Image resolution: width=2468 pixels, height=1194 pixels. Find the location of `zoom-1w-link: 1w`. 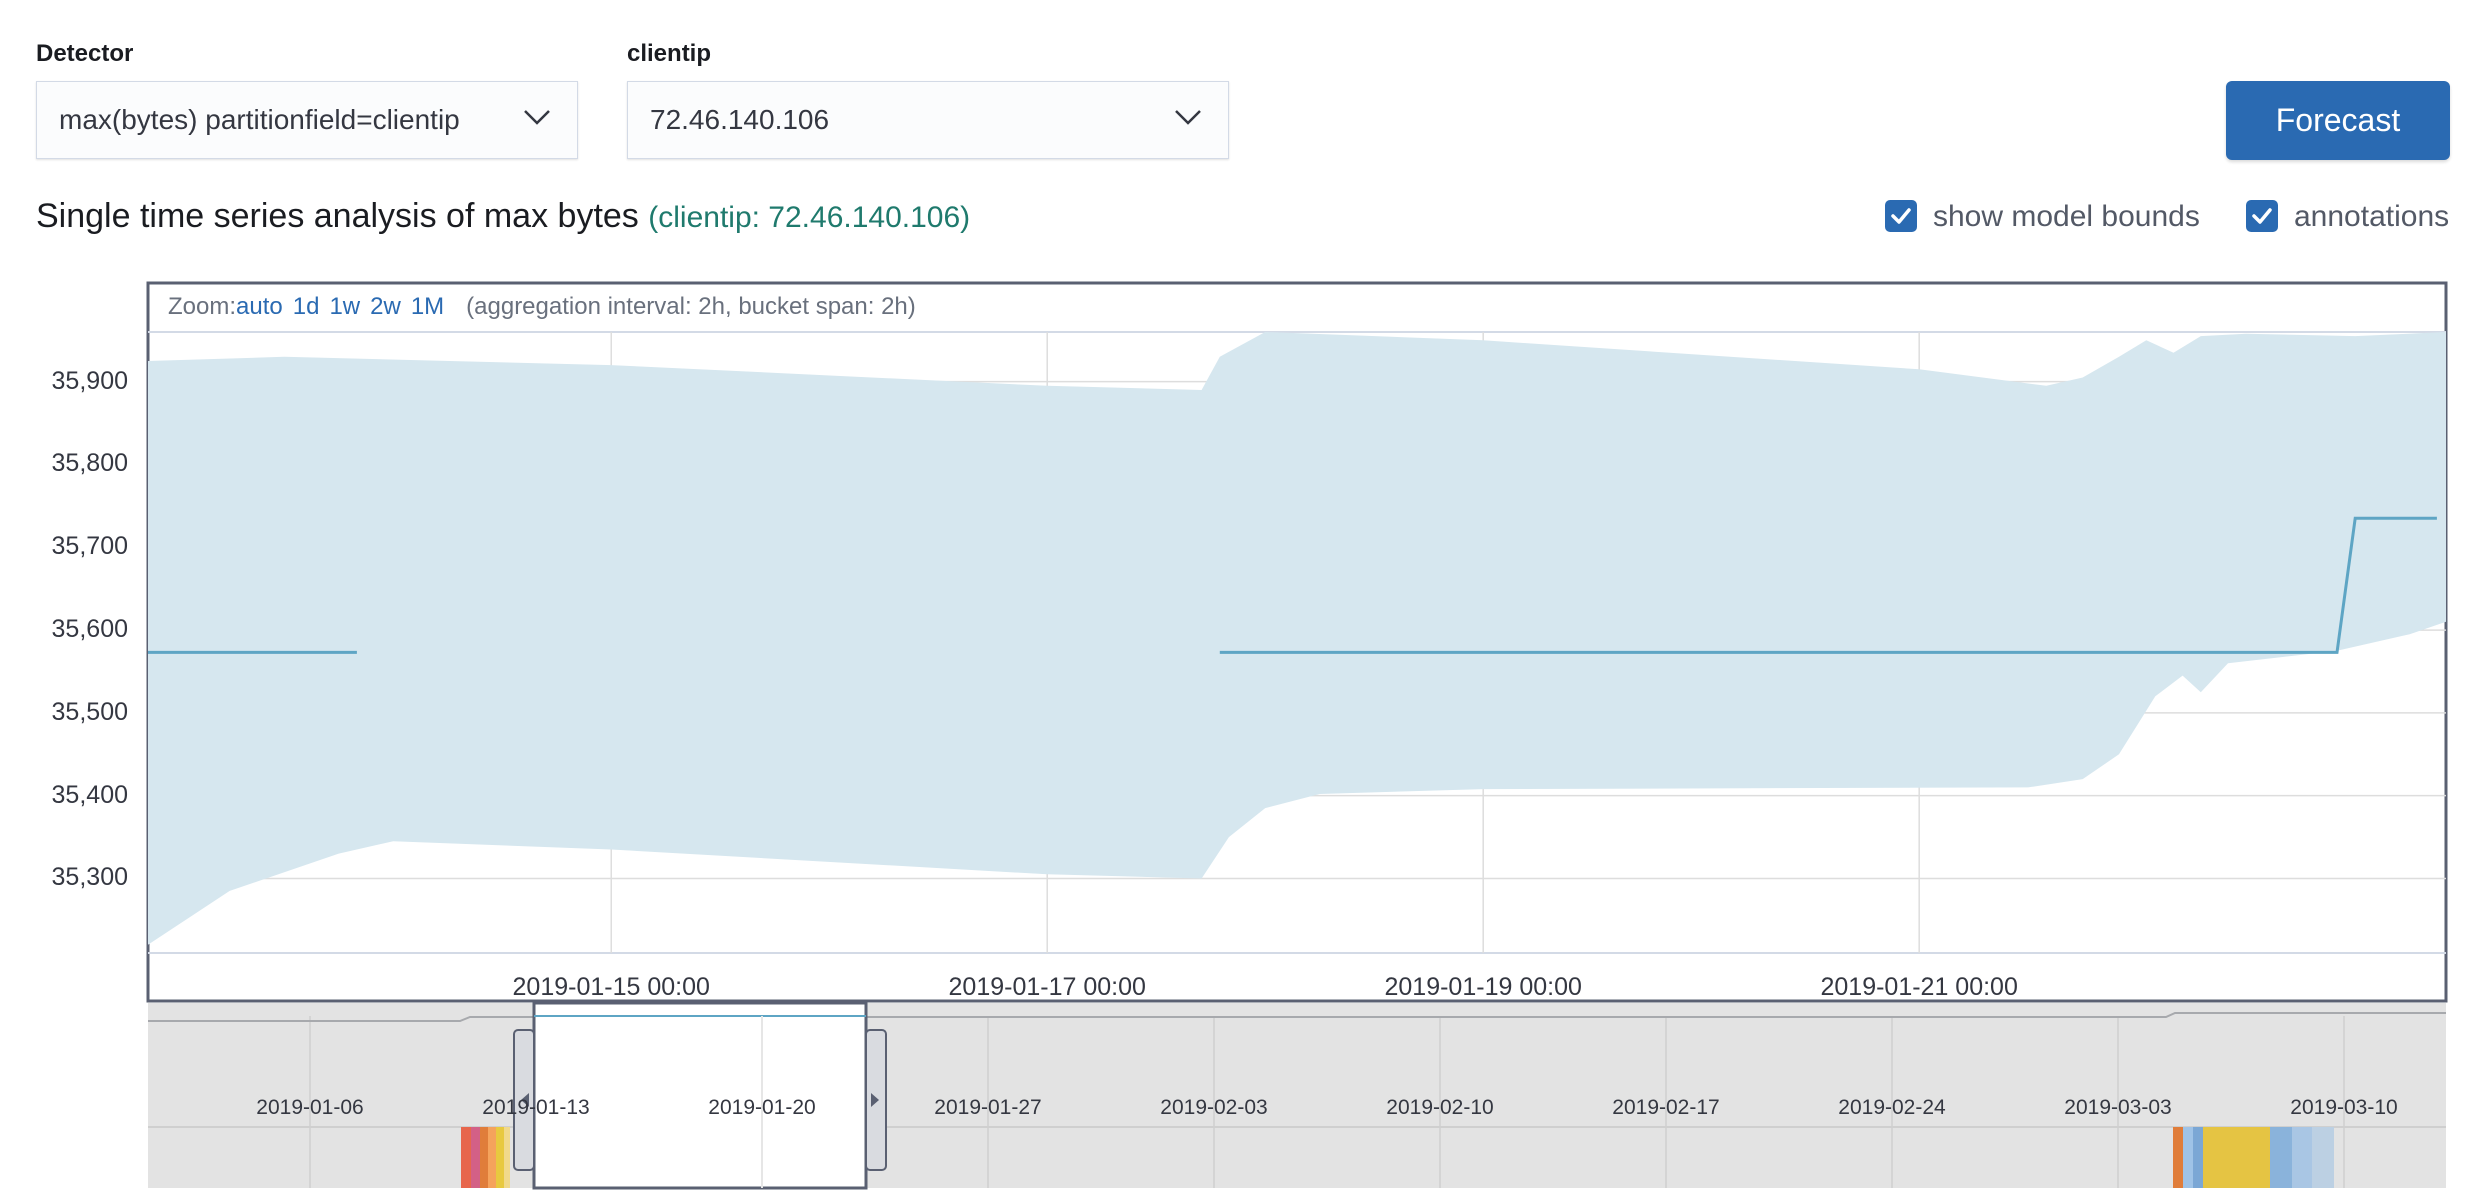

zoom-1w-link: 1w is located at coordinates (345, 306).